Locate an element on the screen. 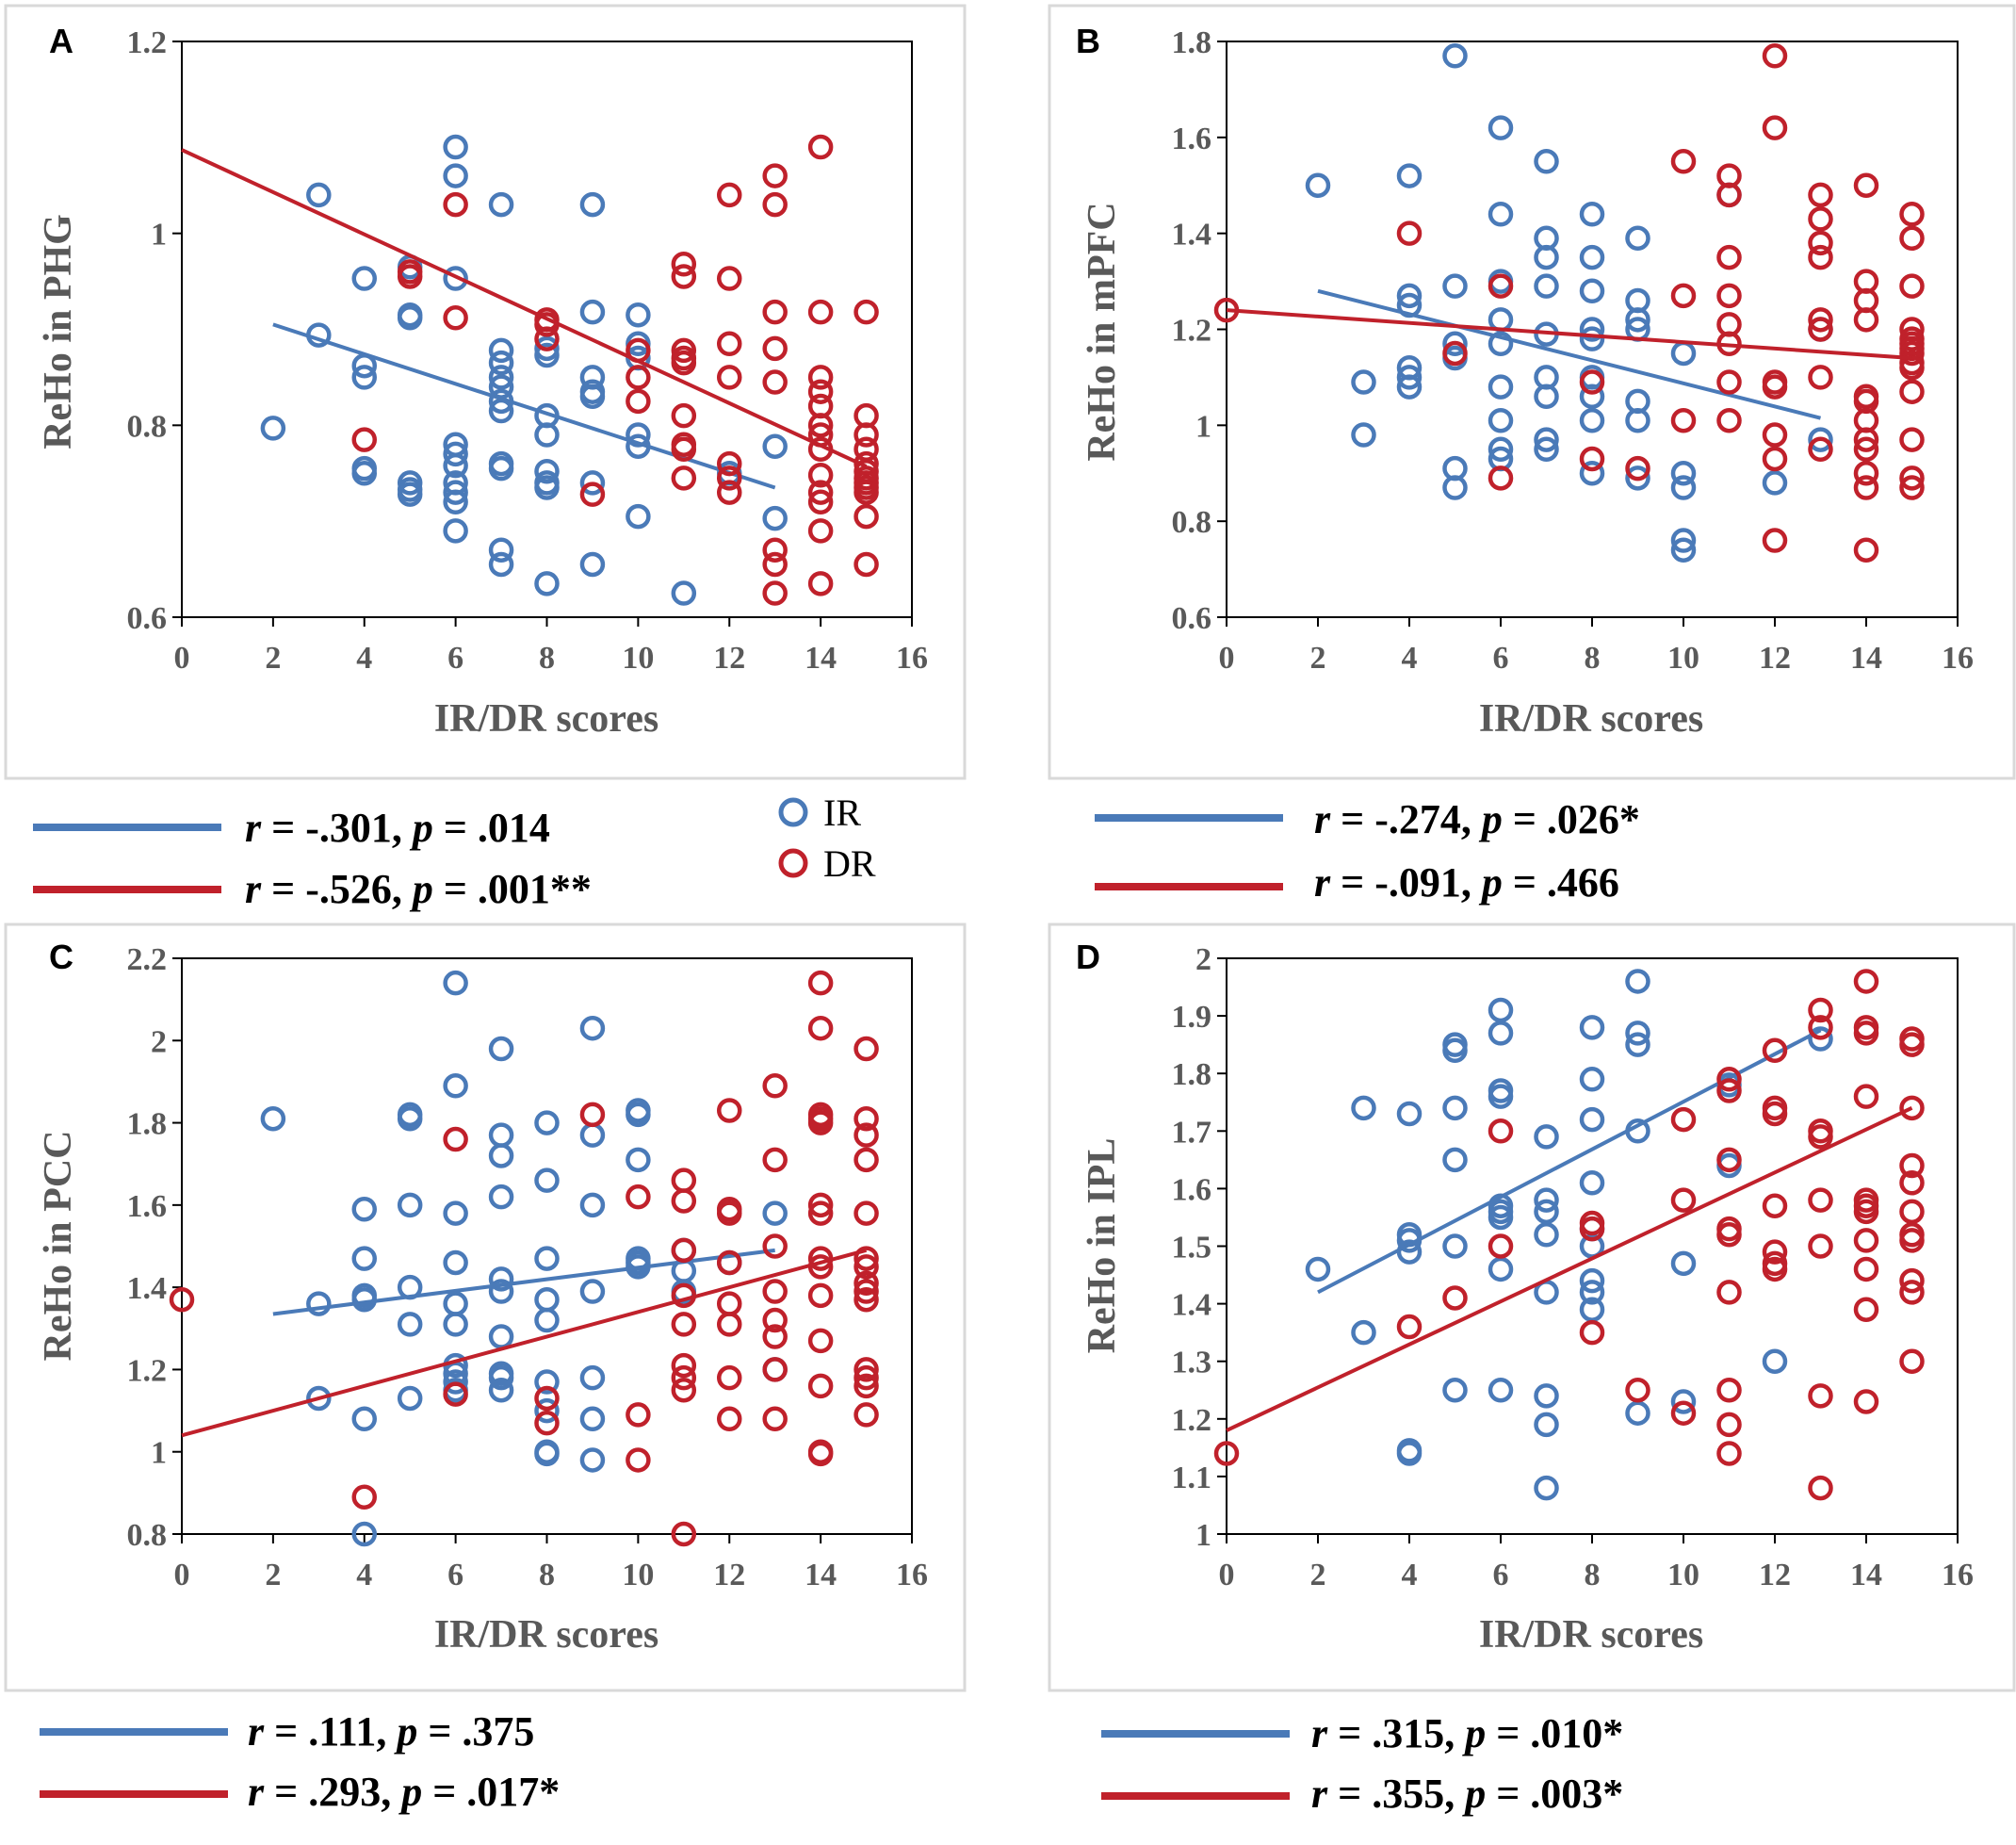 The width and height of the screenshot is (2016, 1845). legend-ir-marker is located at coordinates (793, 812).